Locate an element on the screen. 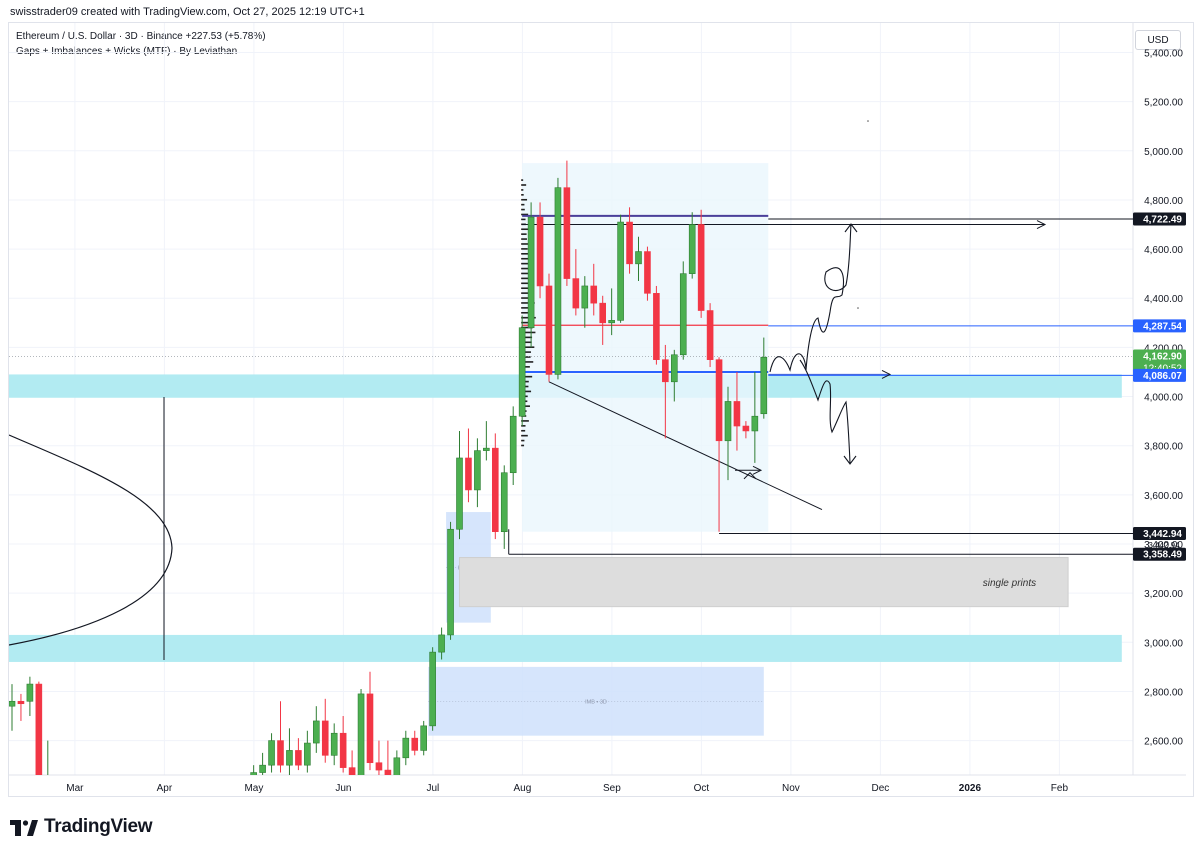 The image size is (1199, 853). tradingview-logo: TradingView is located at coordinates (81, 827).